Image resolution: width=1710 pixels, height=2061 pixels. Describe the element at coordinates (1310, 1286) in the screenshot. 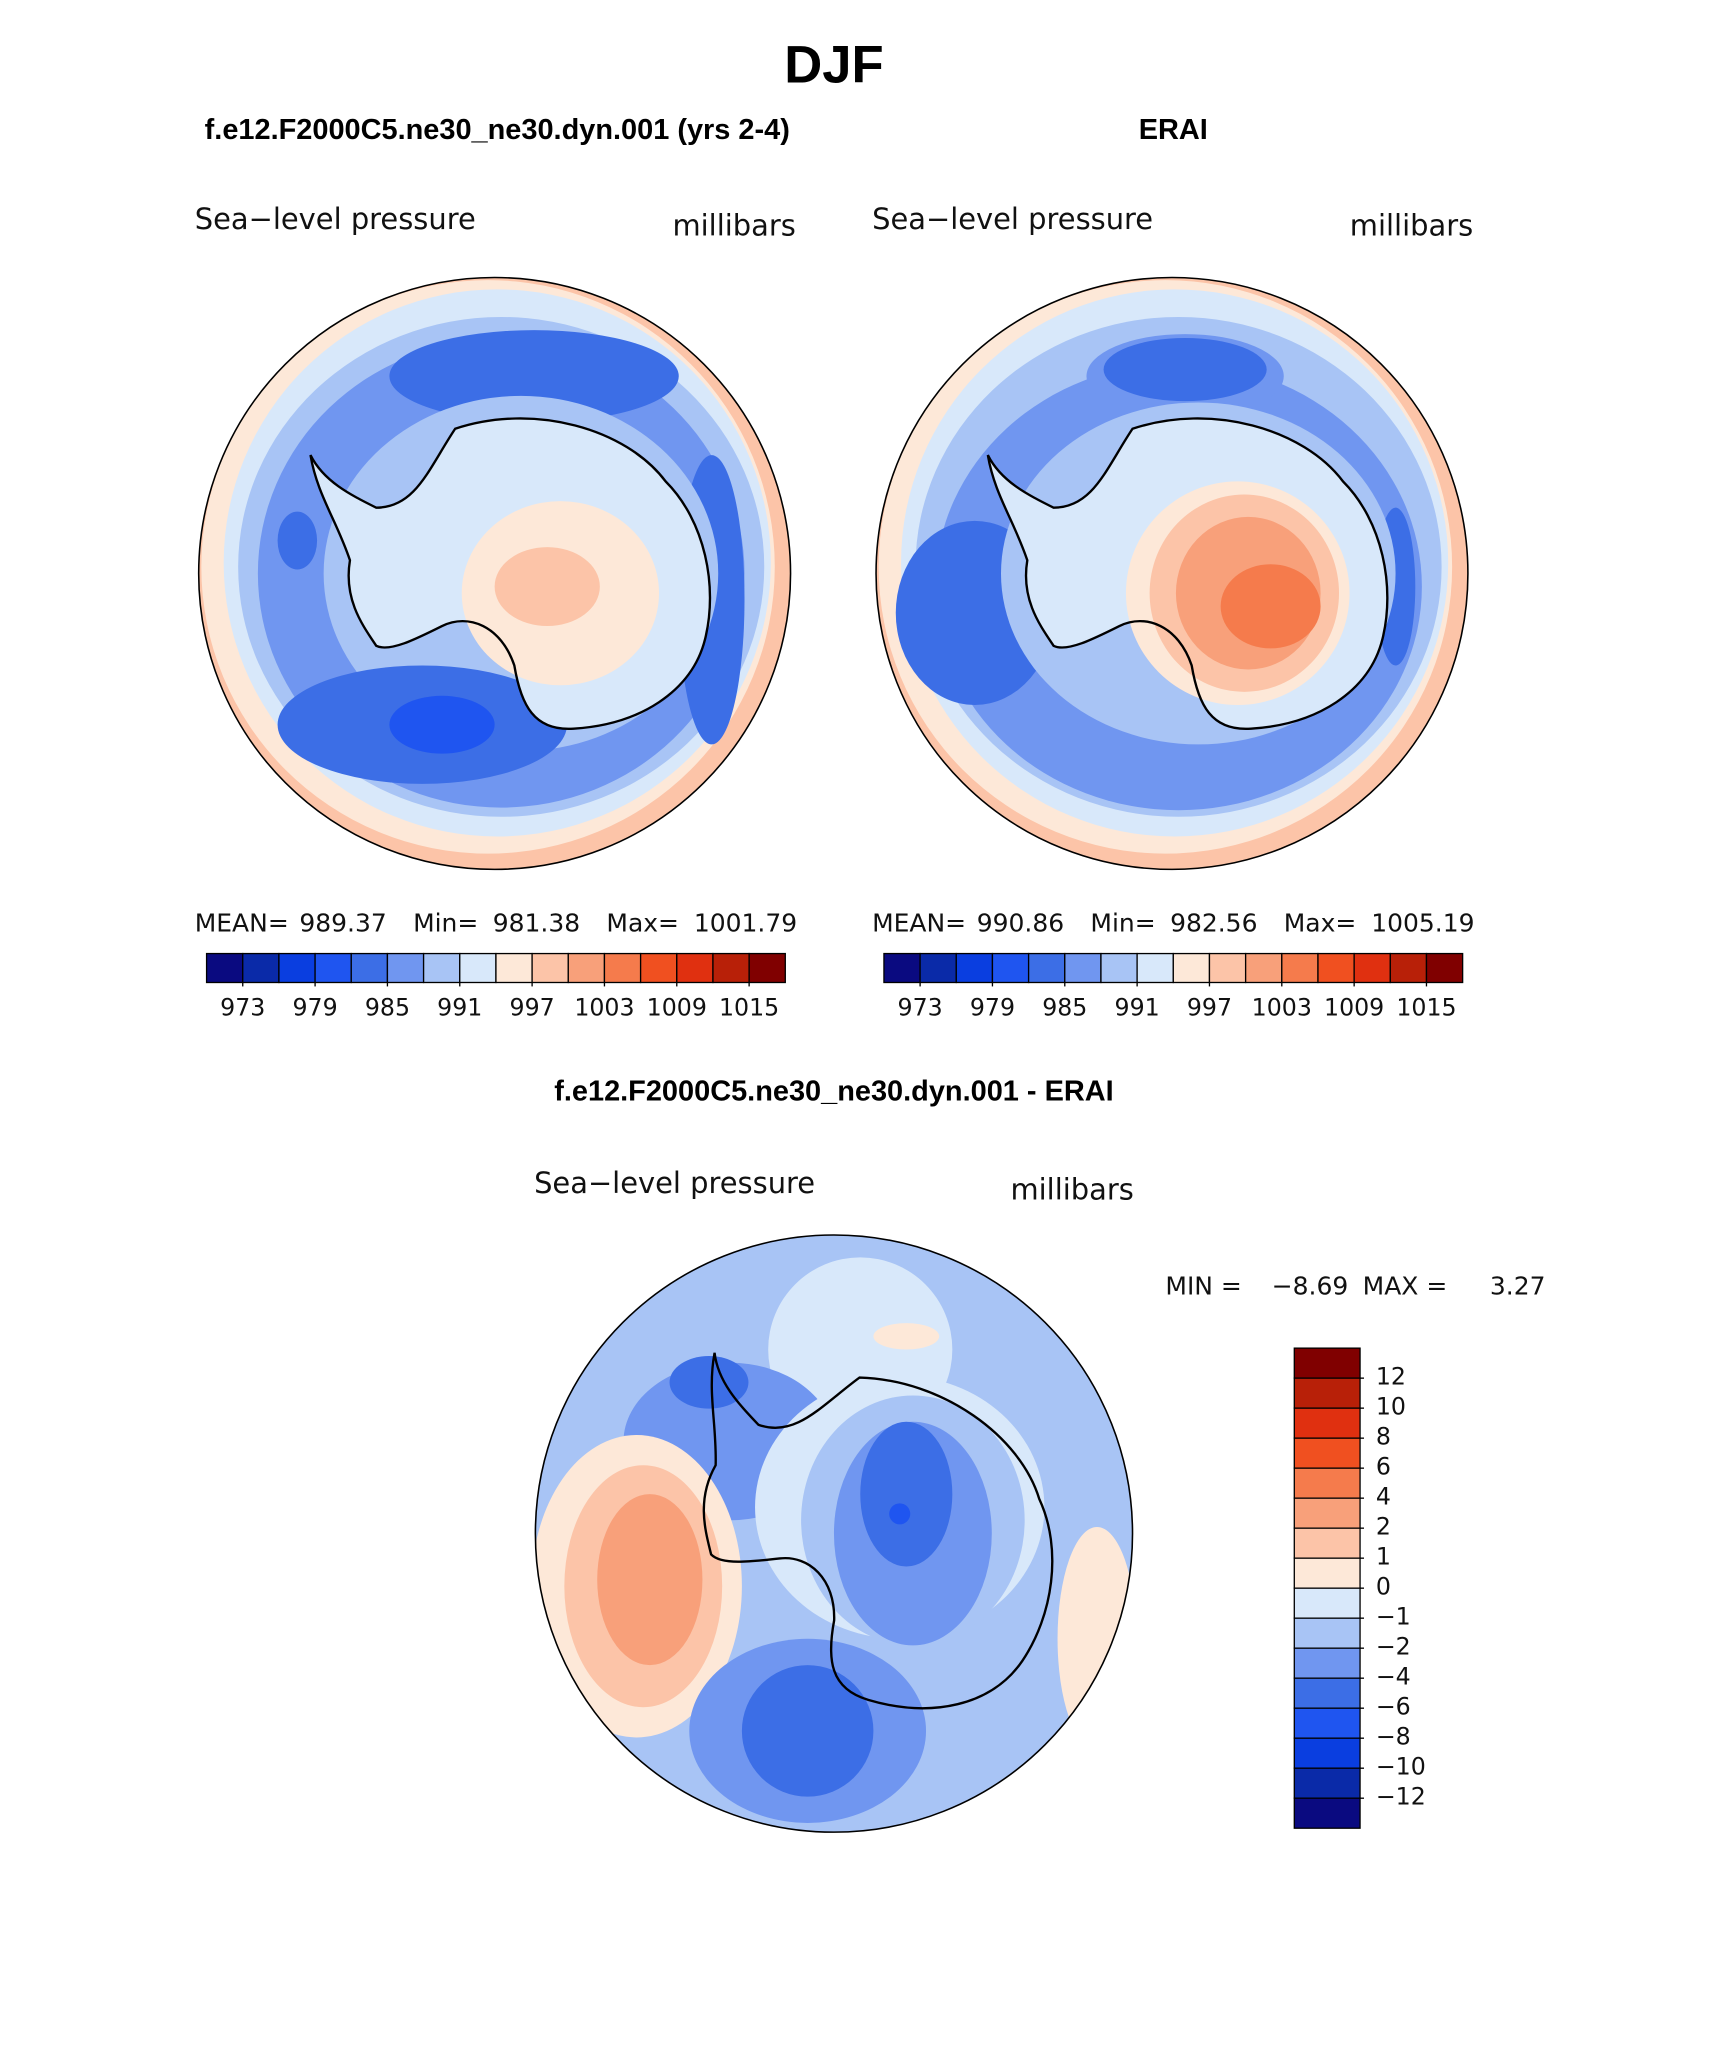

I see `stat-value: −8.69` at that location.